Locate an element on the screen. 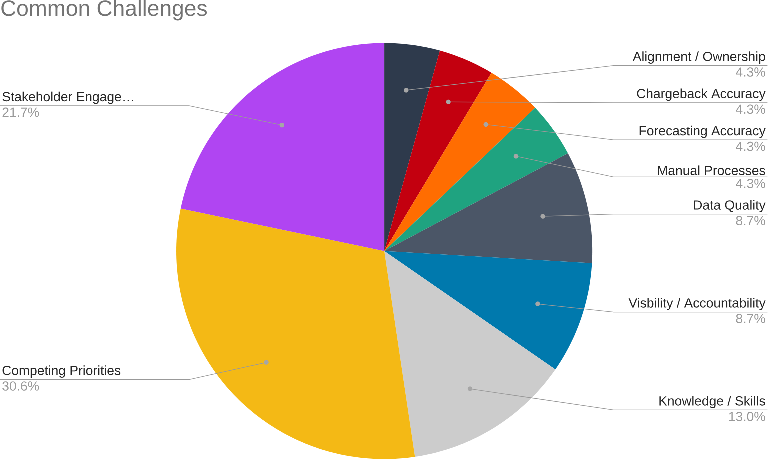 This screenshot has height=459, width=768. slice-label: Visbility / Accountability is located at coordinates (697, 304).